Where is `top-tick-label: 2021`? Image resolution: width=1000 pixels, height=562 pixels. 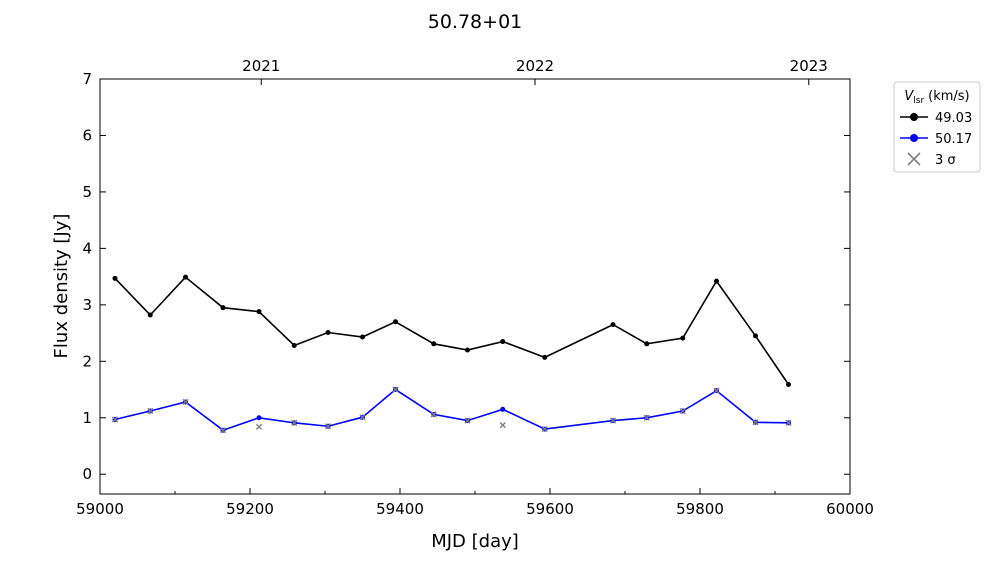
top-tick-label: 2021 is located at coordinates (261, 66).